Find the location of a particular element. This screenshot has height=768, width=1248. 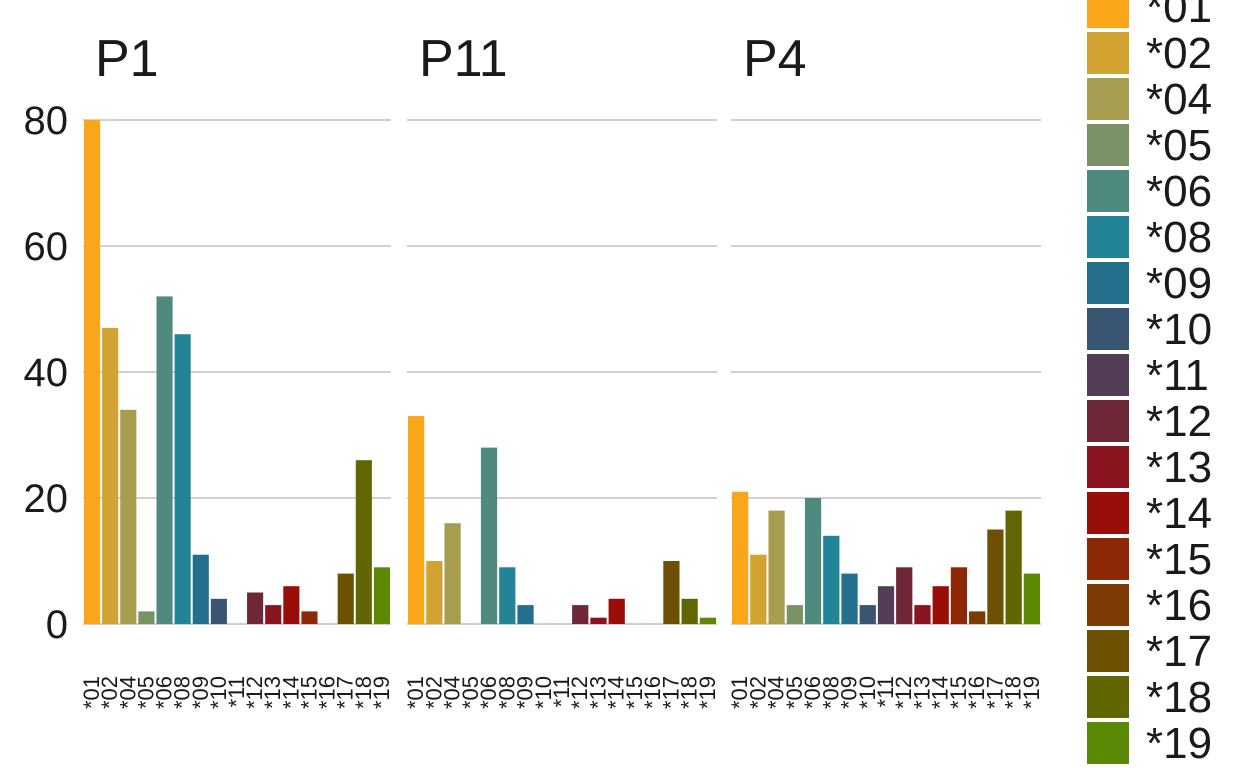

legend-label: *16 is located at coordinates (1179, 605).